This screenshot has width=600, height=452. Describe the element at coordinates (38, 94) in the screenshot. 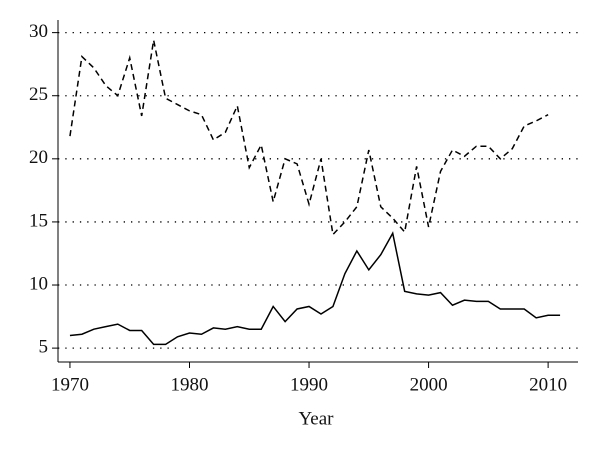

I see `y-tick-label: 25` at that location.